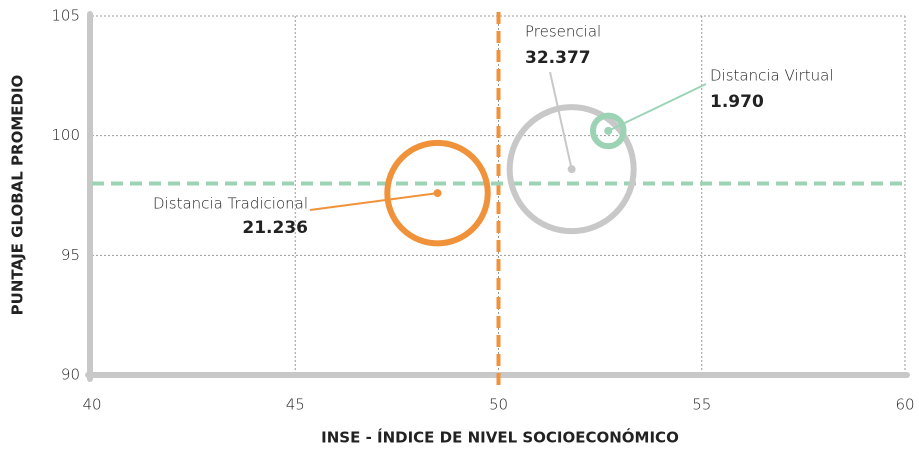 The width and height of the screenshot is (919, 450). I want to click on x-tick-label: 60, so click(904, 405).